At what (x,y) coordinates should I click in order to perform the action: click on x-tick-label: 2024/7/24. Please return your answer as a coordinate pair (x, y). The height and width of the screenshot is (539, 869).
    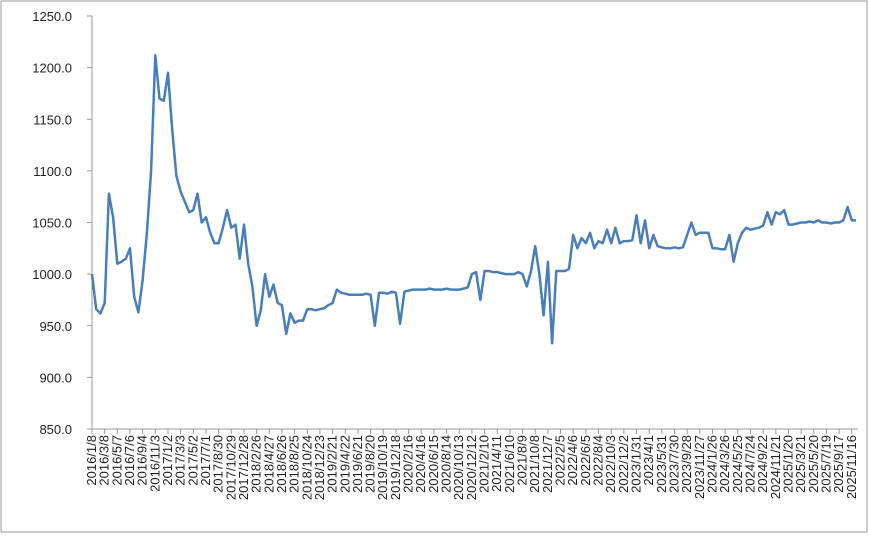
    Looking at the image, I should click on (749, 464).